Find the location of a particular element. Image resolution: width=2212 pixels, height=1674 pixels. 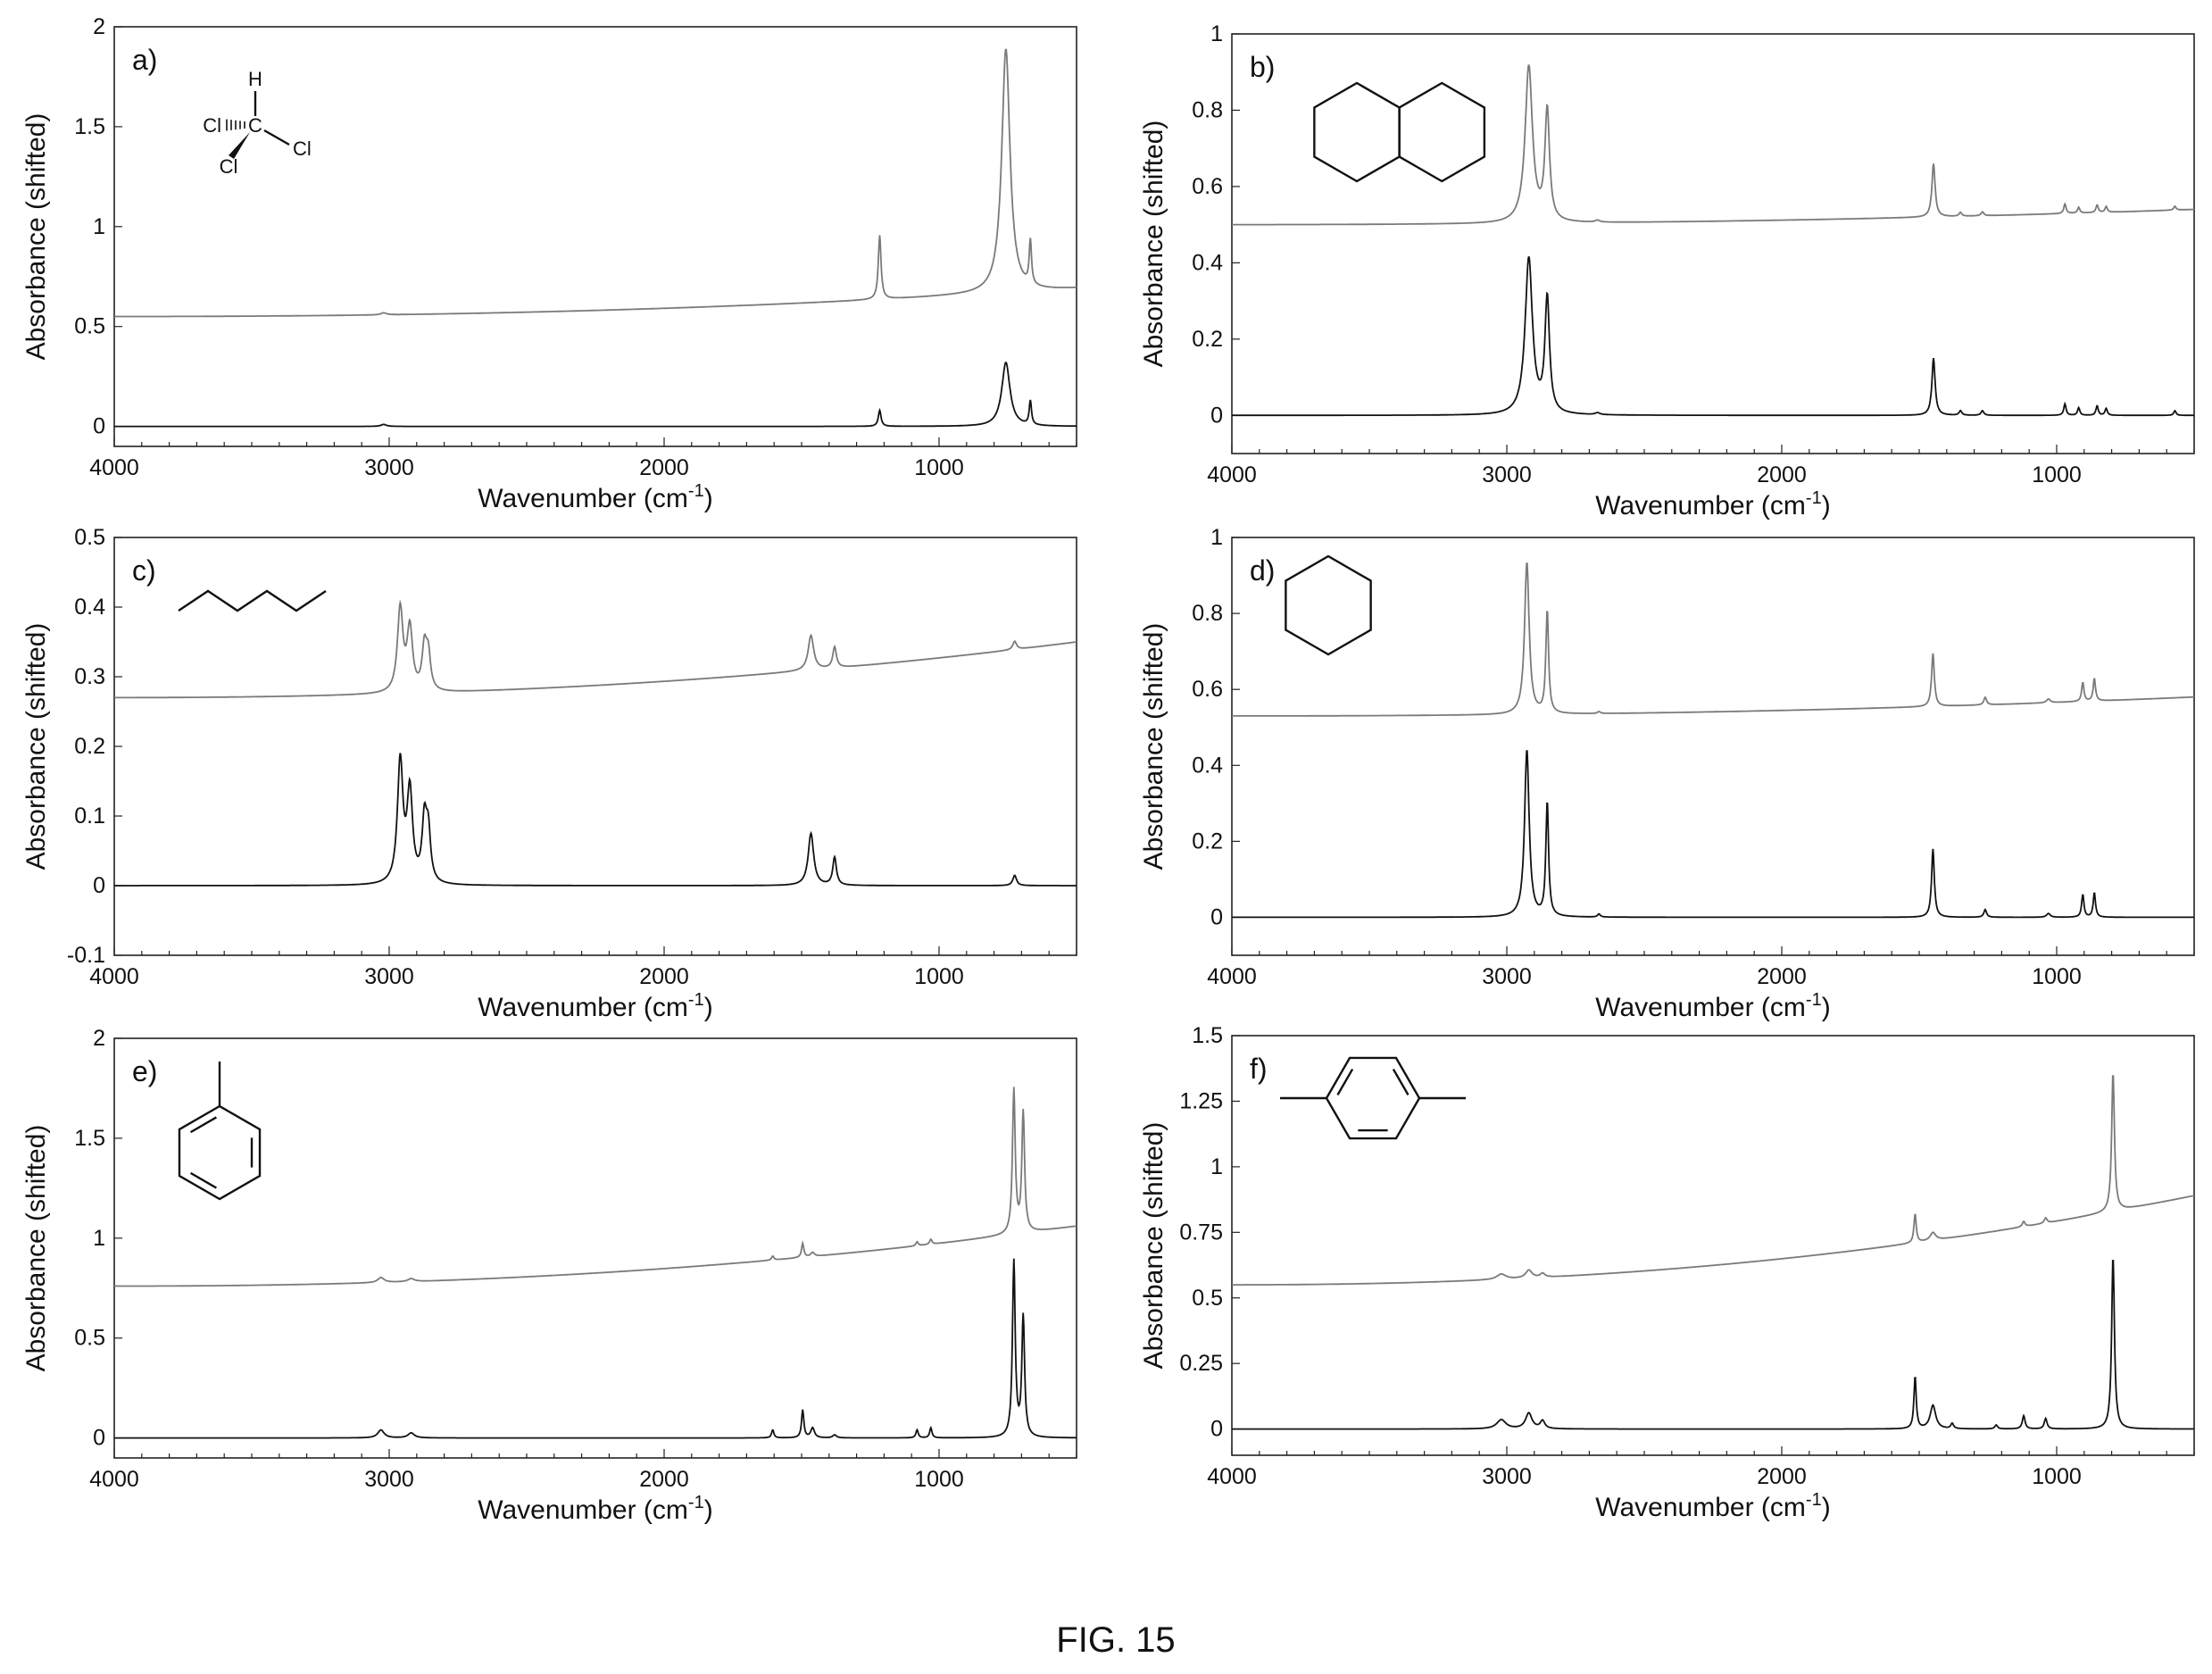

hexane-chain is located at coordinates (253, 600).